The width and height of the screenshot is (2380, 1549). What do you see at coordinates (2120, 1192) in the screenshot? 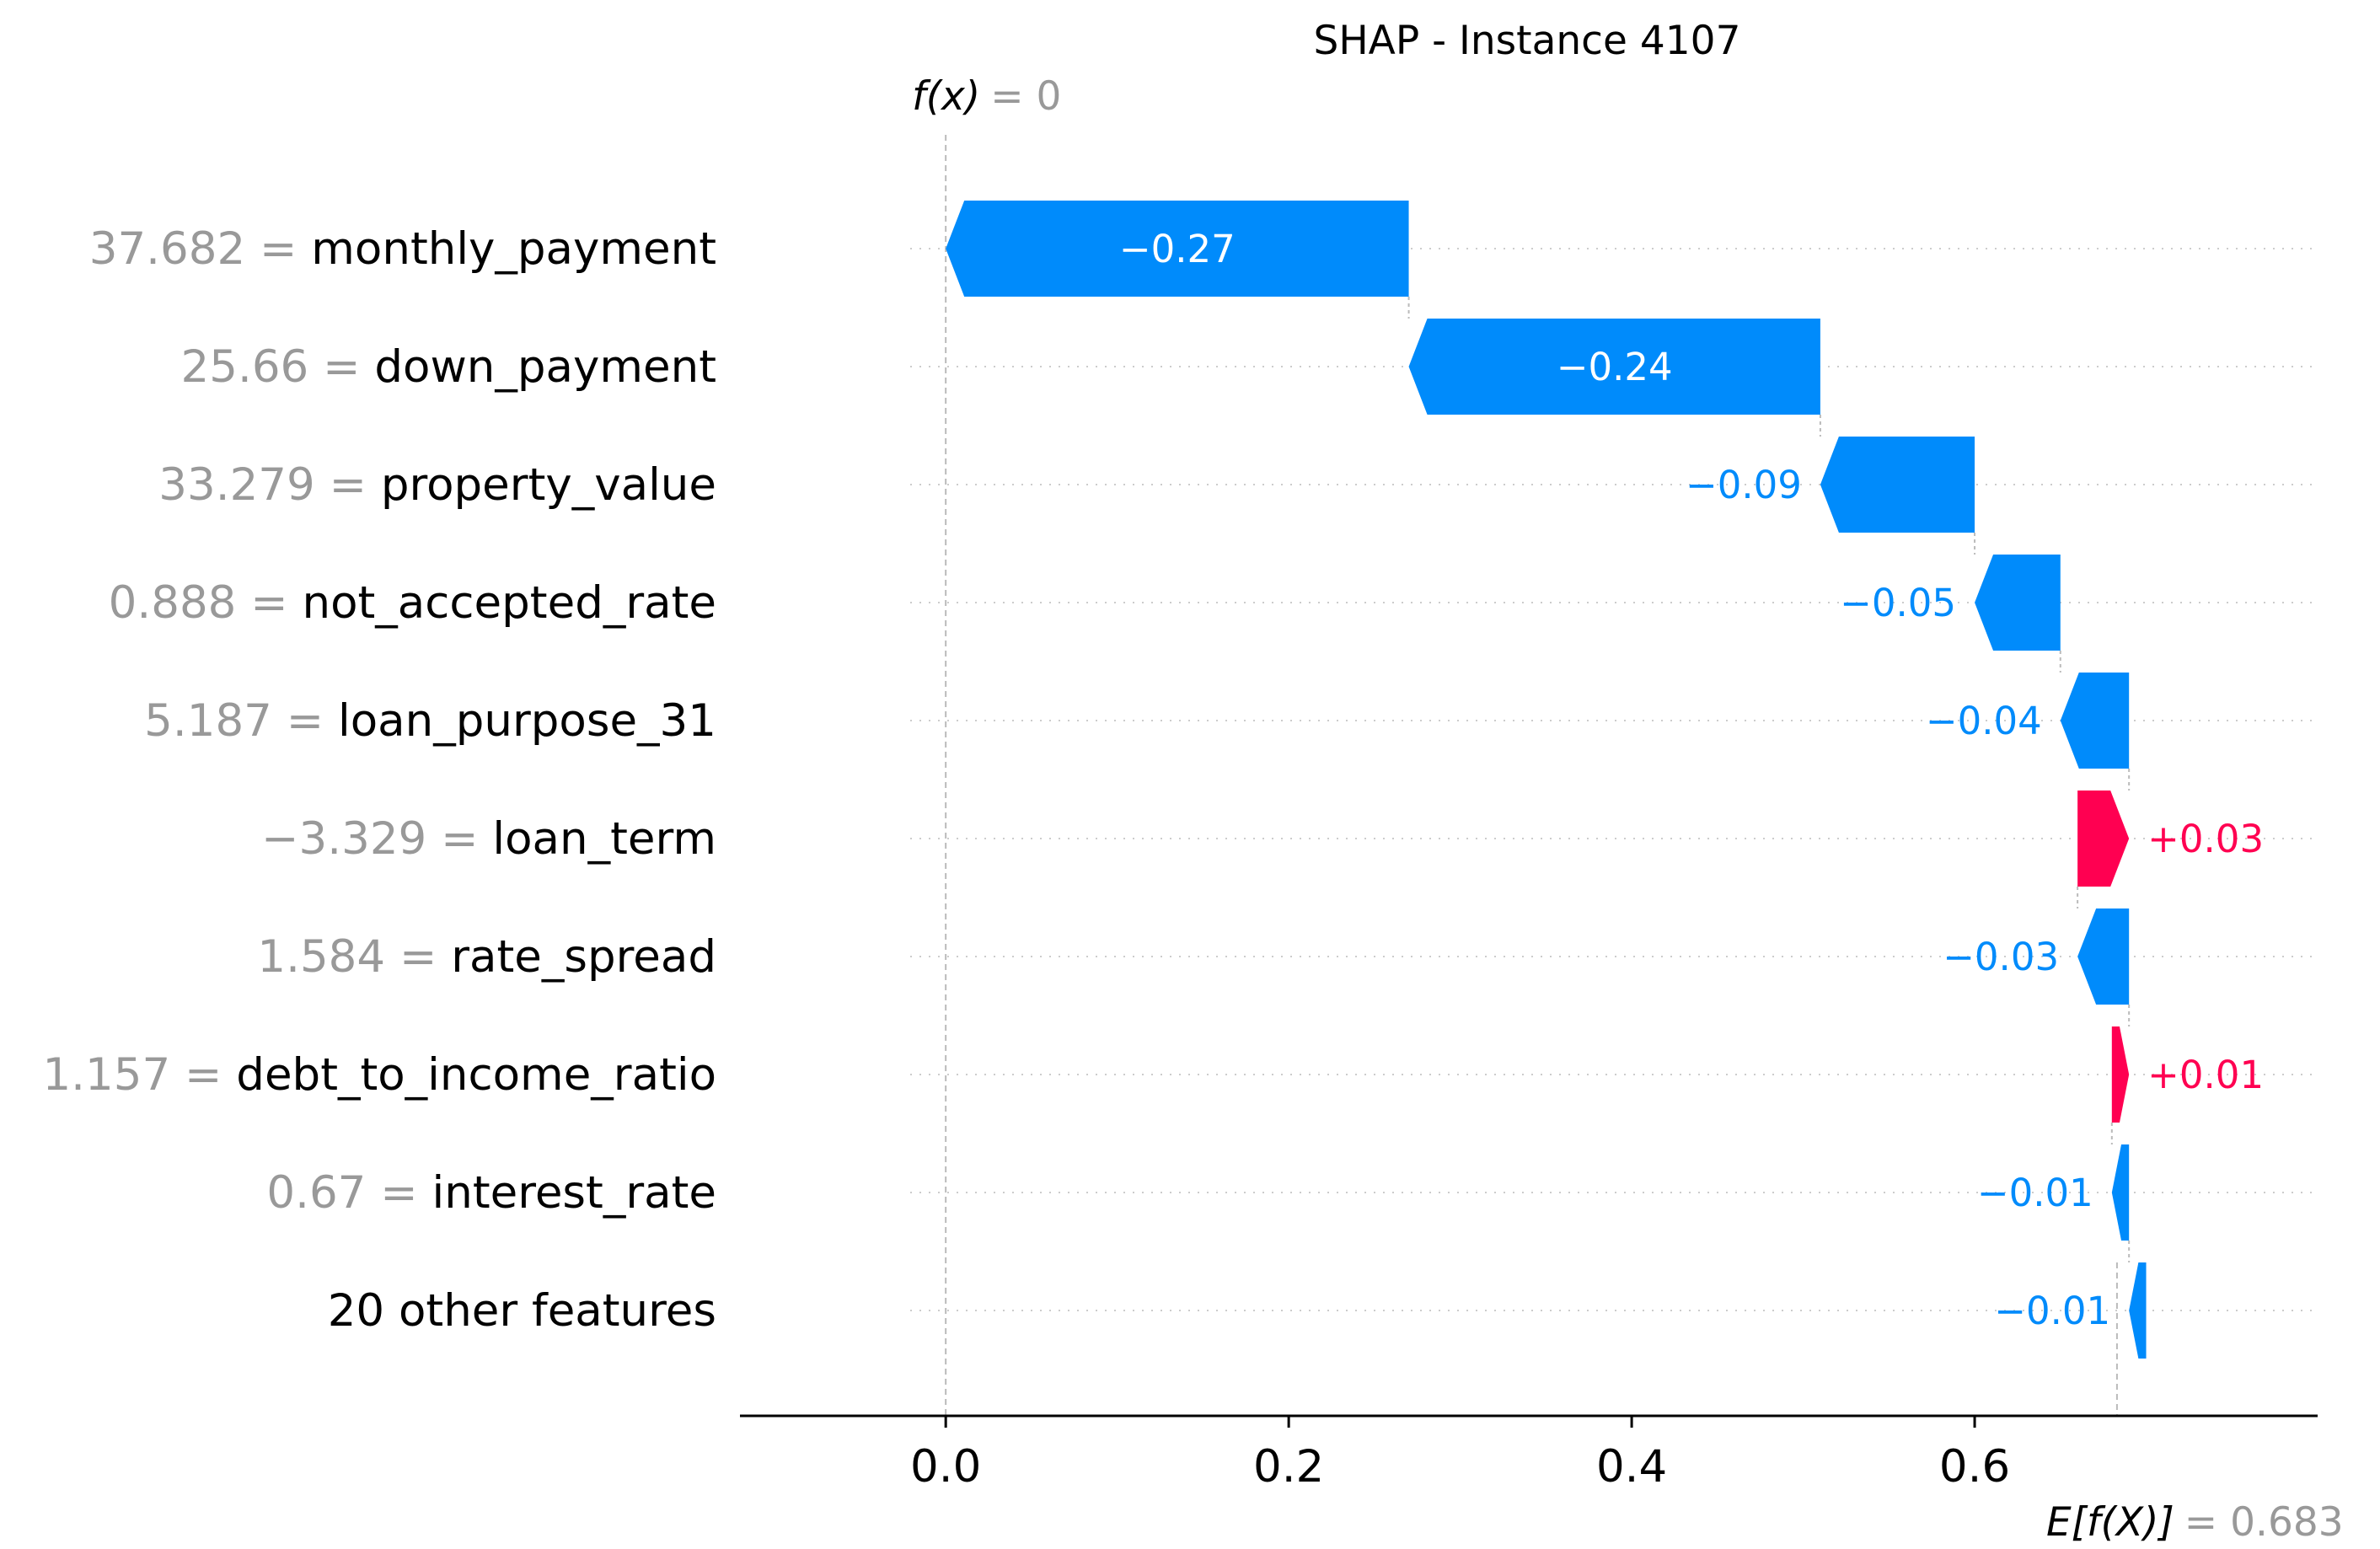
I see `bar-interest-rate` at bounding box center [2120, 1192].